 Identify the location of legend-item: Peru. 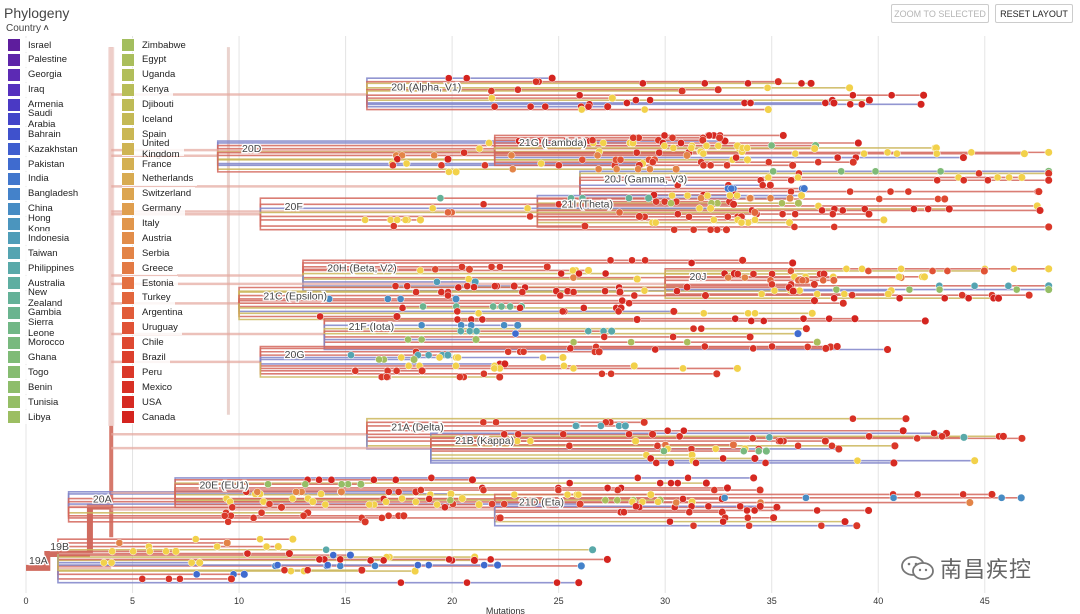
(144, 372).